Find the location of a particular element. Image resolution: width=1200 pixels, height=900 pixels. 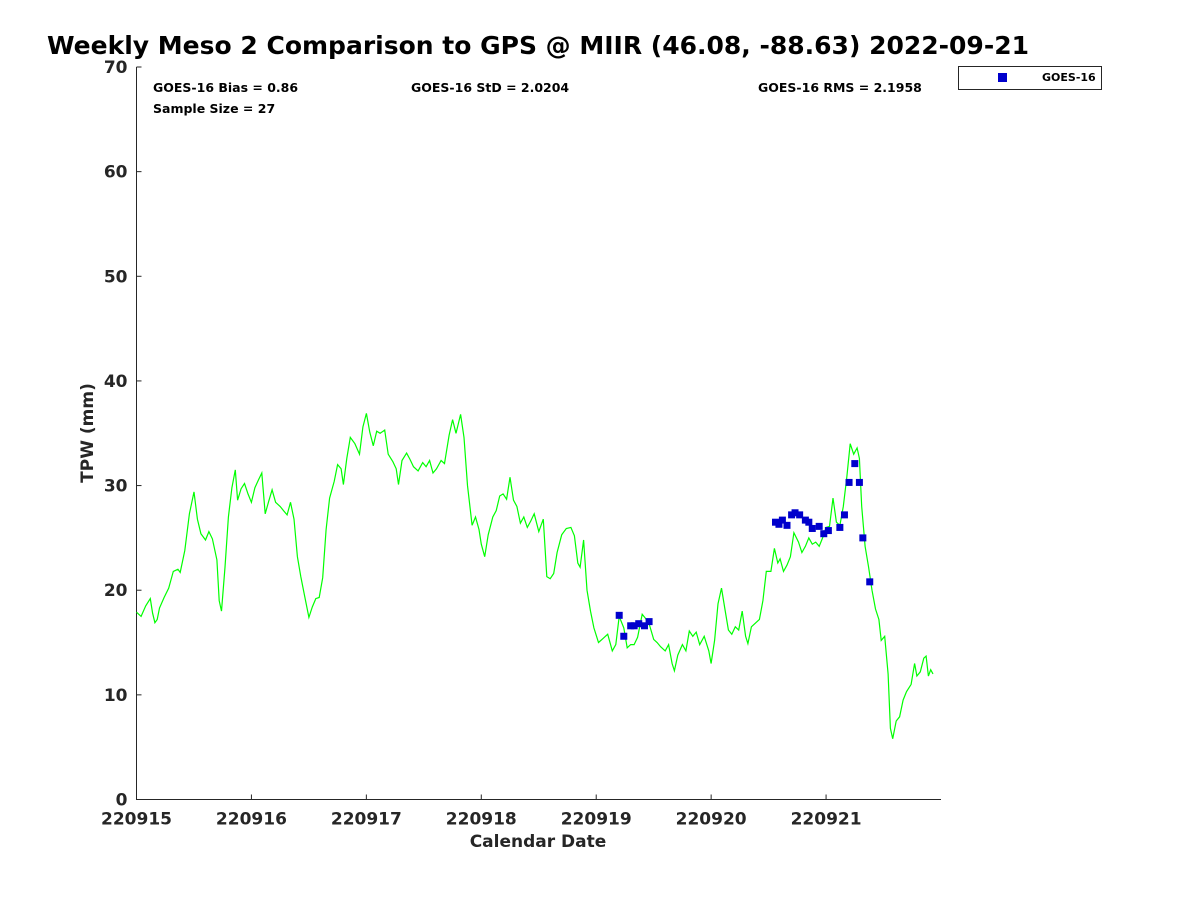

legend-marker-goes16 is located at coordinates (1002, 77).